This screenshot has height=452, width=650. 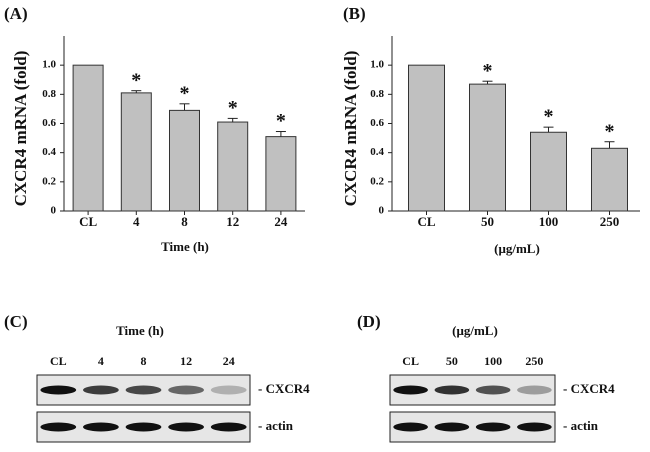 I want to click on x-tick-label: 100, so click(x=549, y=221).